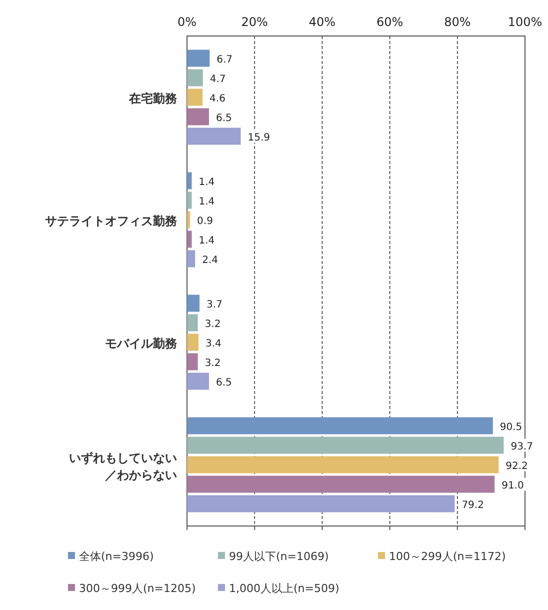 The width and height of the screenshot is (548, 610). What do you see at coordinates (521, 446) in the screenshot?
I see `data-label: 93.7` at bounding box center [521, 446].